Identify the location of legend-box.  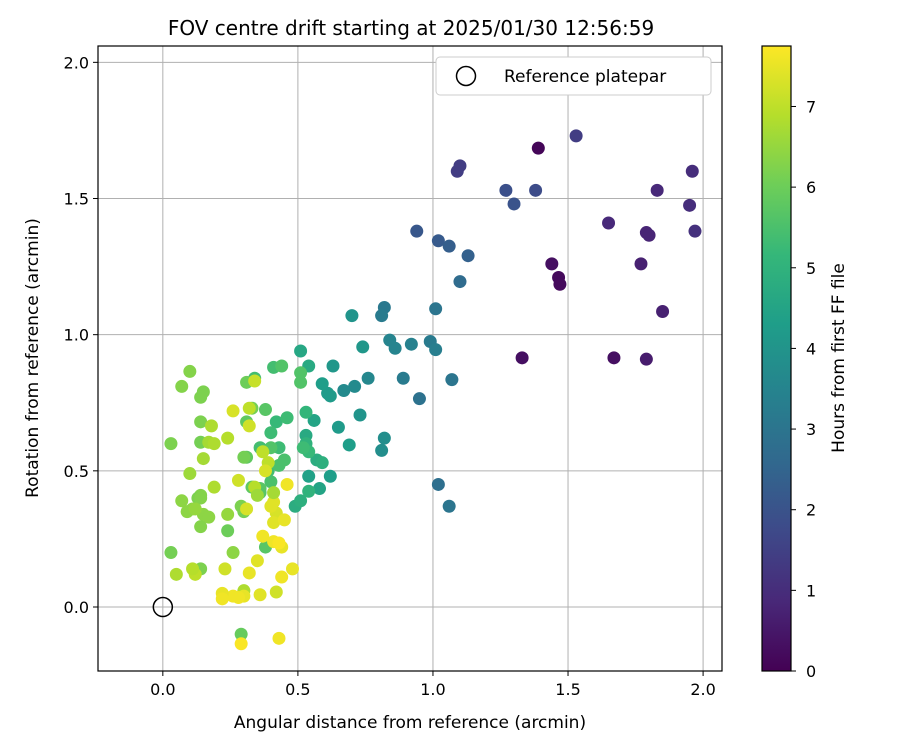
(573, 76).